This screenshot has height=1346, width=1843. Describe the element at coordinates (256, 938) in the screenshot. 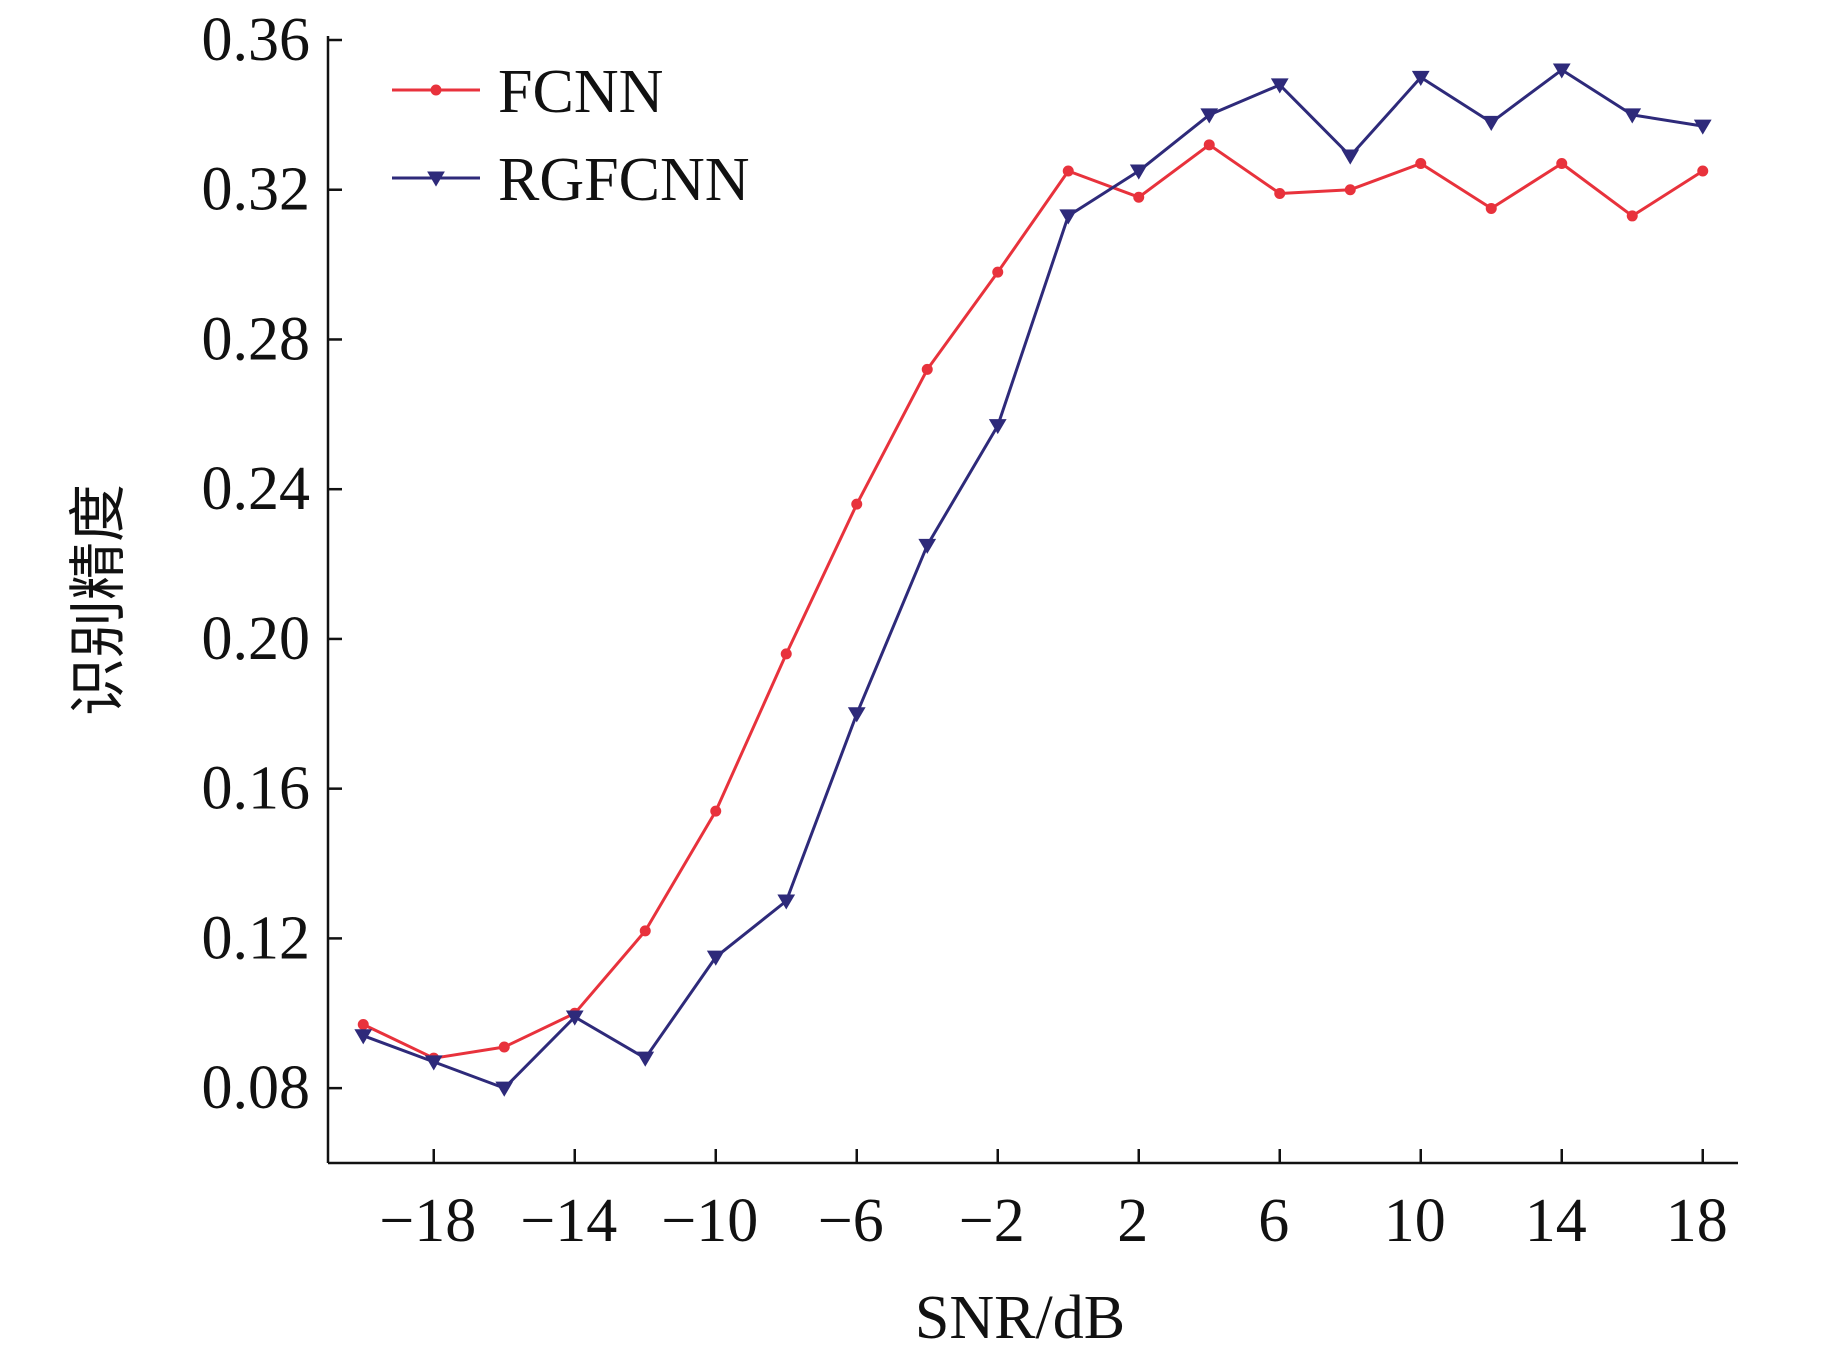

I see `y-tick-label: 0.12` at that location.